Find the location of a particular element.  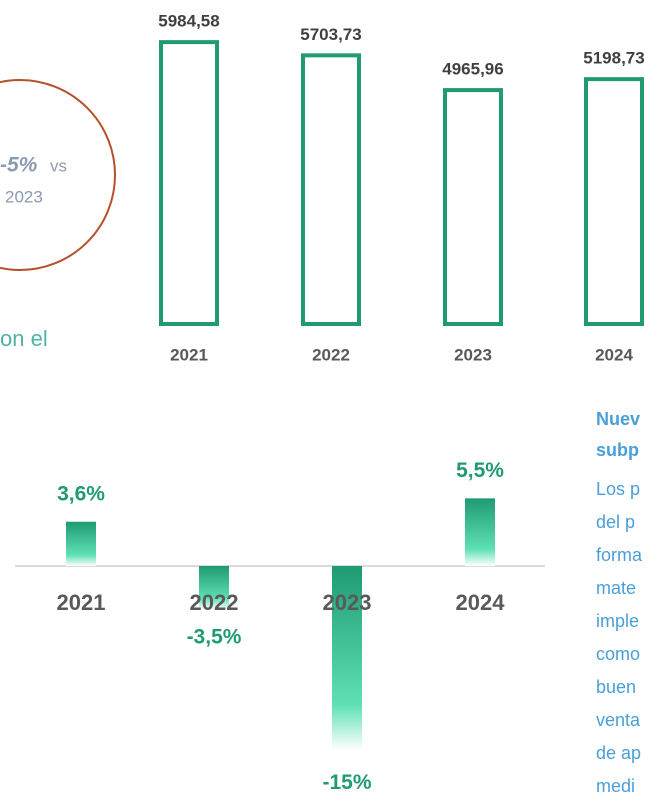

side-line: del p is located at coordinates (615, 522).